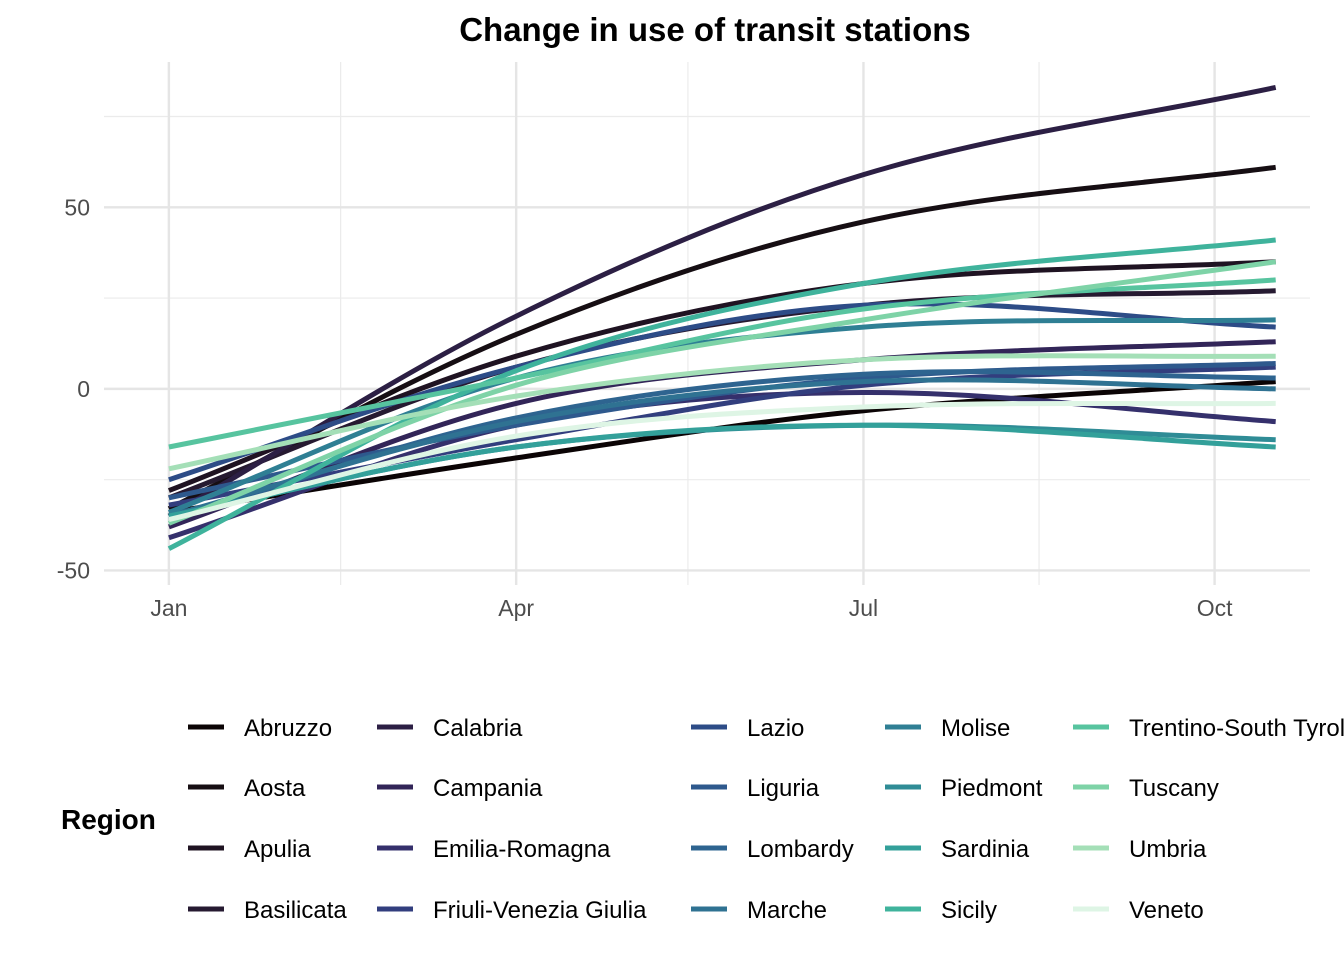 This screenshot has width=1344, height=960. I want to click on legend-label-lombardy: Lombardy, so click(800, 849).